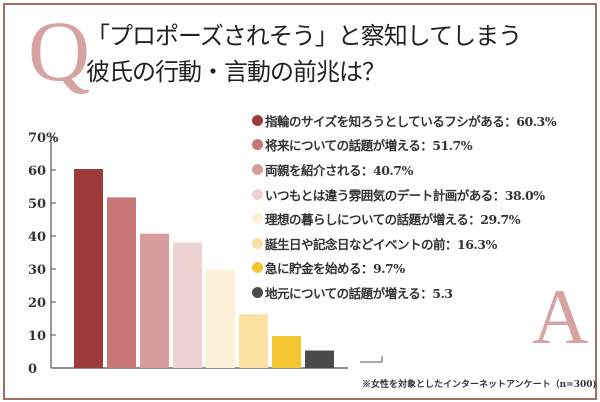 The width and height of the screenshot is (600, 402). Describe the element at coordinates (32, 369) in the screenshot. I see `y-tick-label: 0` at that location.